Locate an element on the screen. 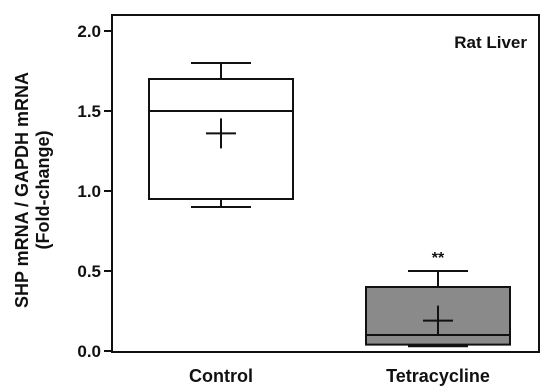 This screenshot has width=547, height=387. y-axis-label-line2: (Fold-change) is located at coordinates (43, 190).